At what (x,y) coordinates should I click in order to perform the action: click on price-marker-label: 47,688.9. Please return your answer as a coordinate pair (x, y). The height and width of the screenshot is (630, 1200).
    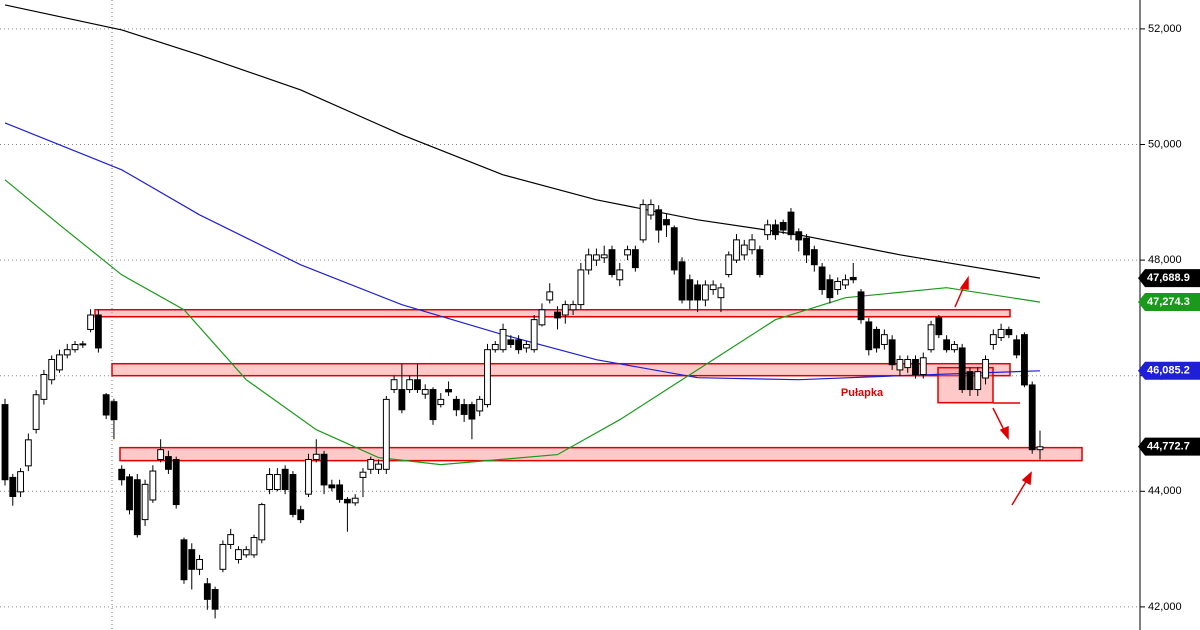
    Looking at the image, I should click on (1168, 278).